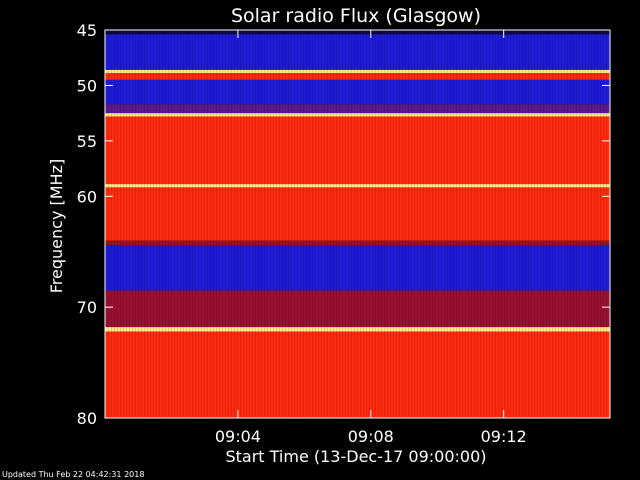 The width and height of the screenshot is (640, 480). What do you see at coordinates (87, 307) in the screenshot?
I see `y-tick-label: 70` at bounding box center [87, 307].